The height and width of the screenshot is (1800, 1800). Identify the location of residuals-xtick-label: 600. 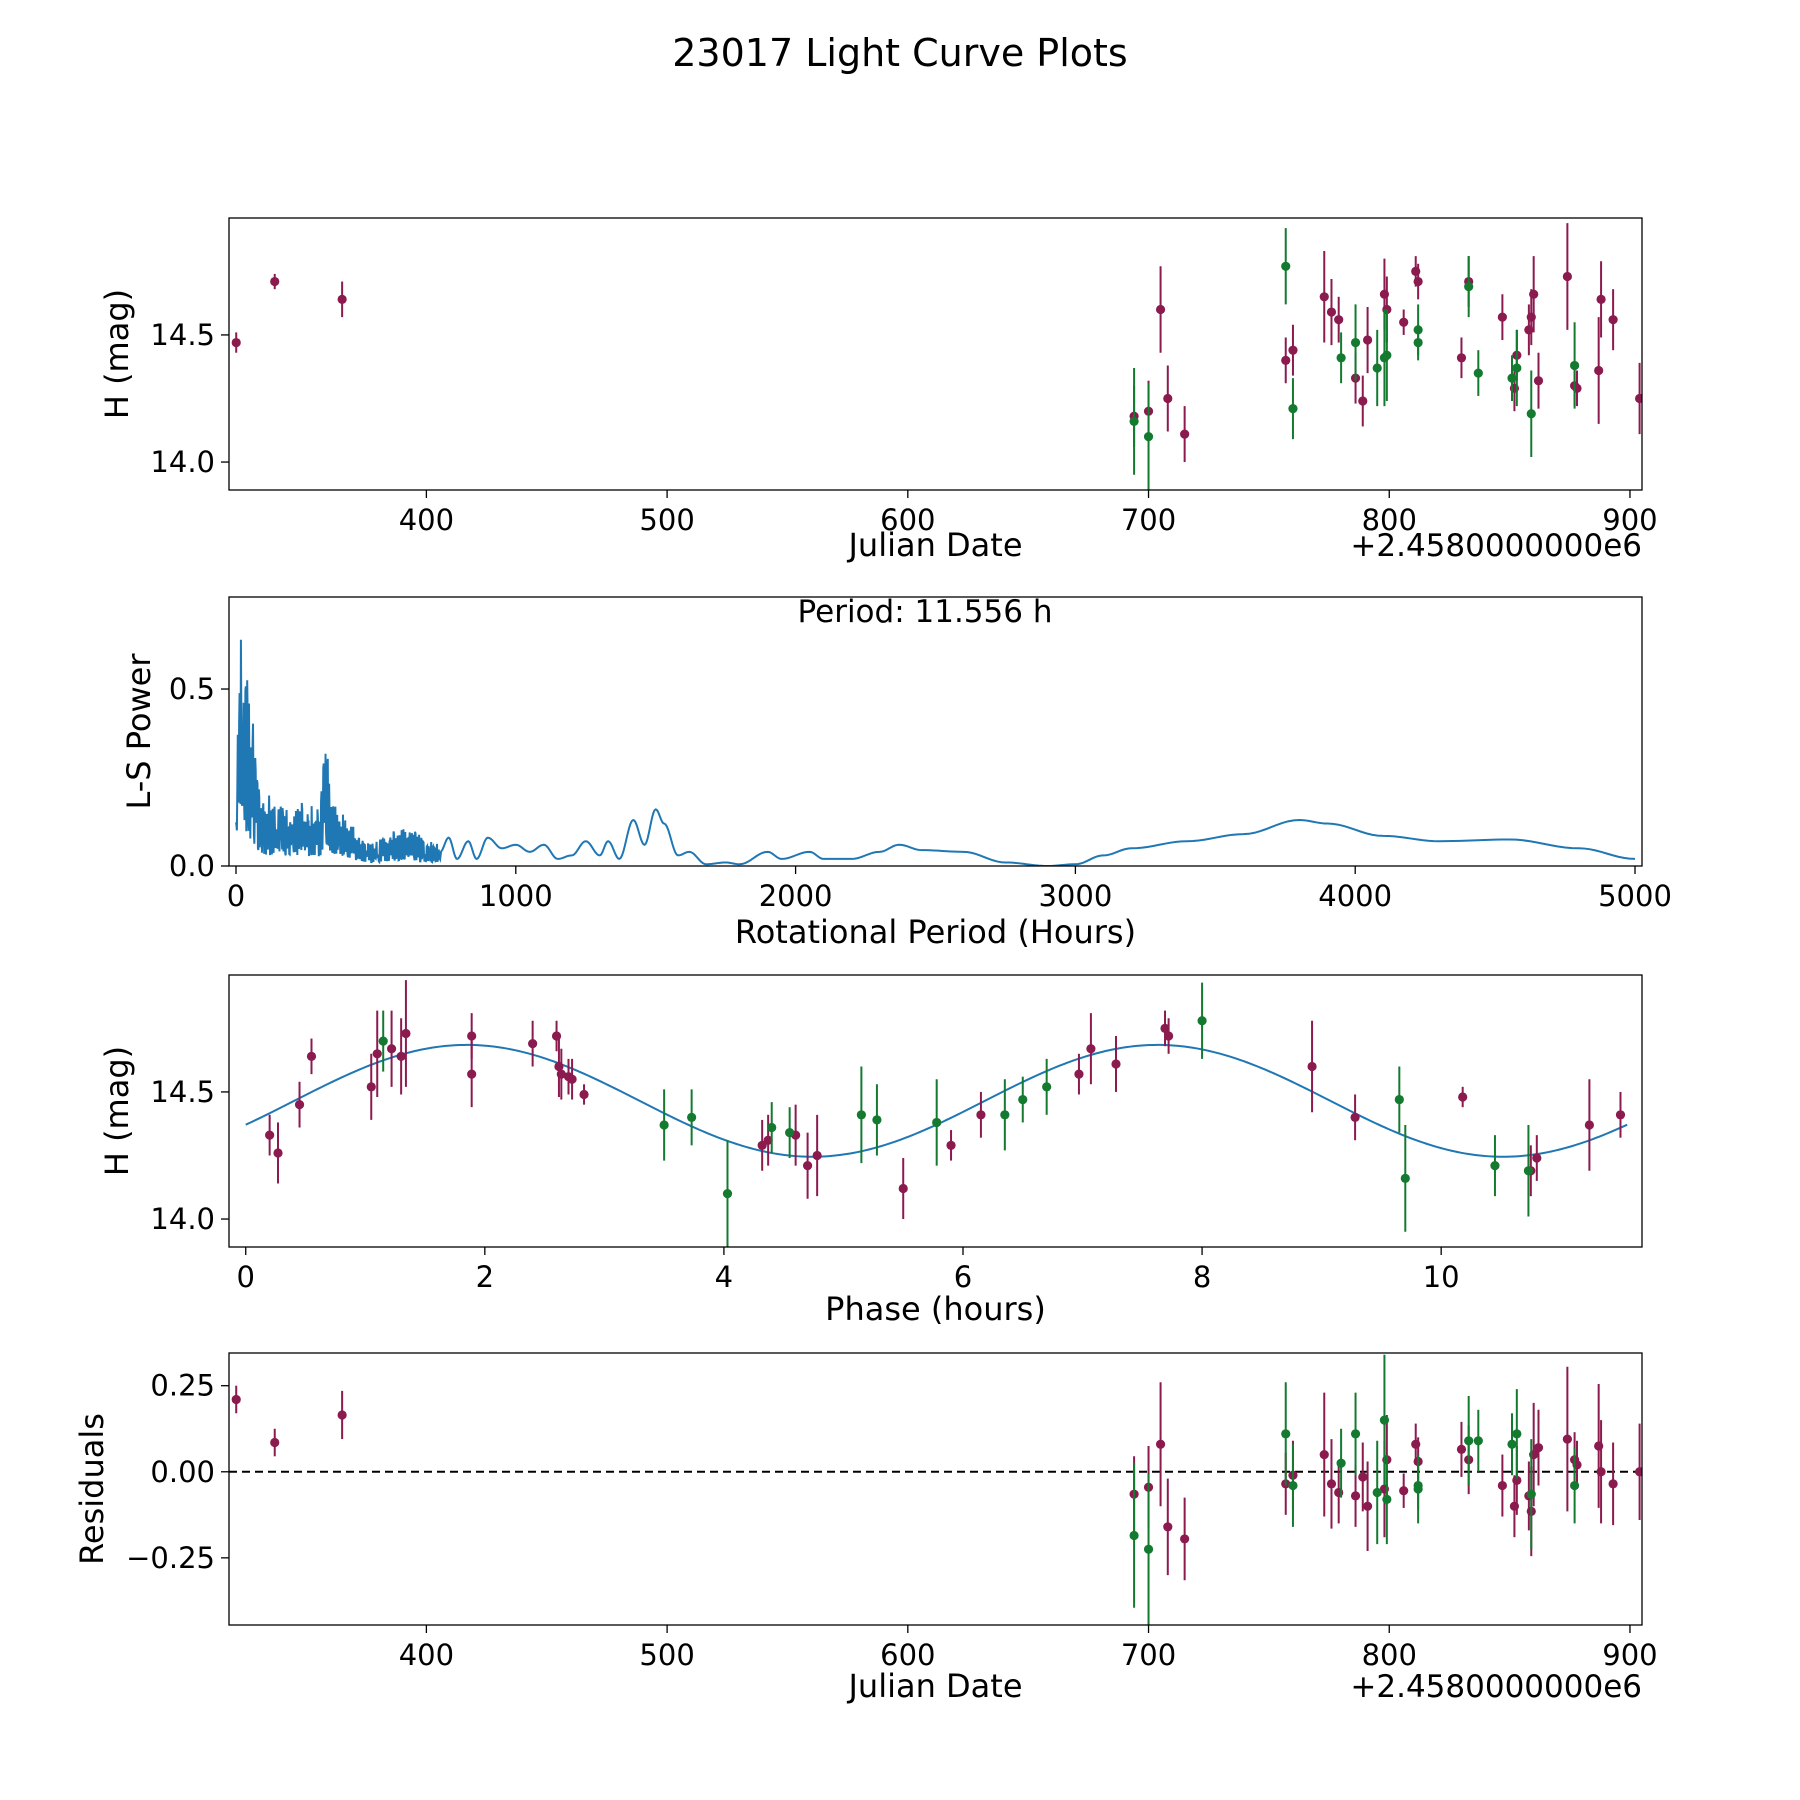
(907, 1655).